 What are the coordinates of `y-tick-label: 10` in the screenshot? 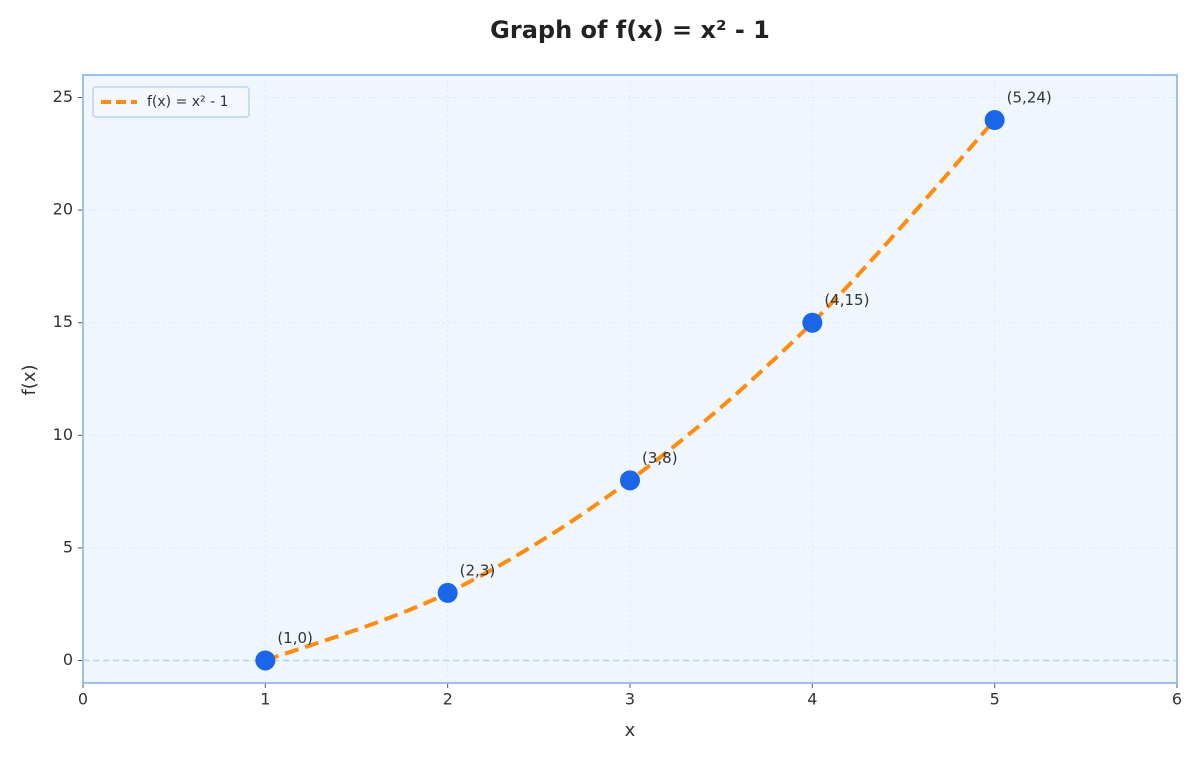 It's located at (63, 434).